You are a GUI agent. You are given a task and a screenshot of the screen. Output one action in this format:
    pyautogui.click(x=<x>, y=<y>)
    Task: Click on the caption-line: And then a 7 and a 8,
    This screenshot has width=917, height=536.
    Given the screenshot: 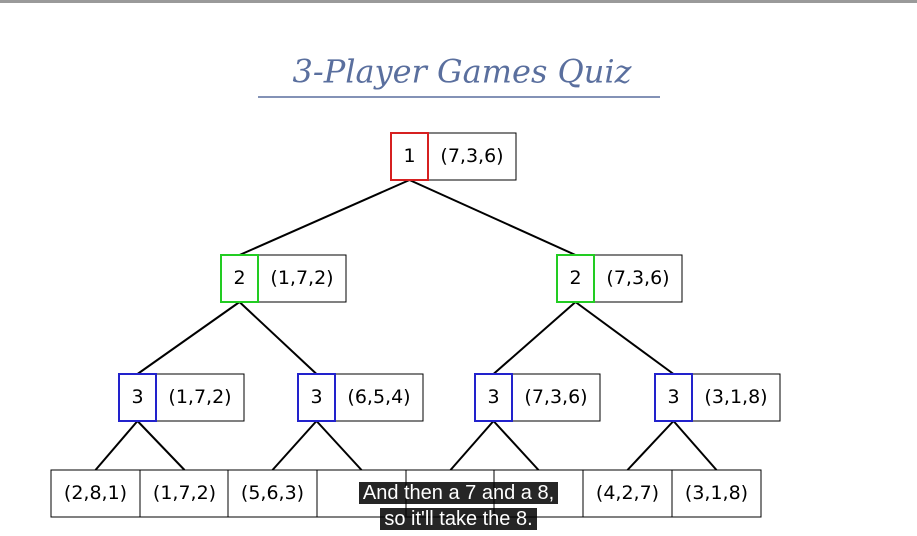 What is the action you would take?
    pyautogui.click(x=458, y=493)
    